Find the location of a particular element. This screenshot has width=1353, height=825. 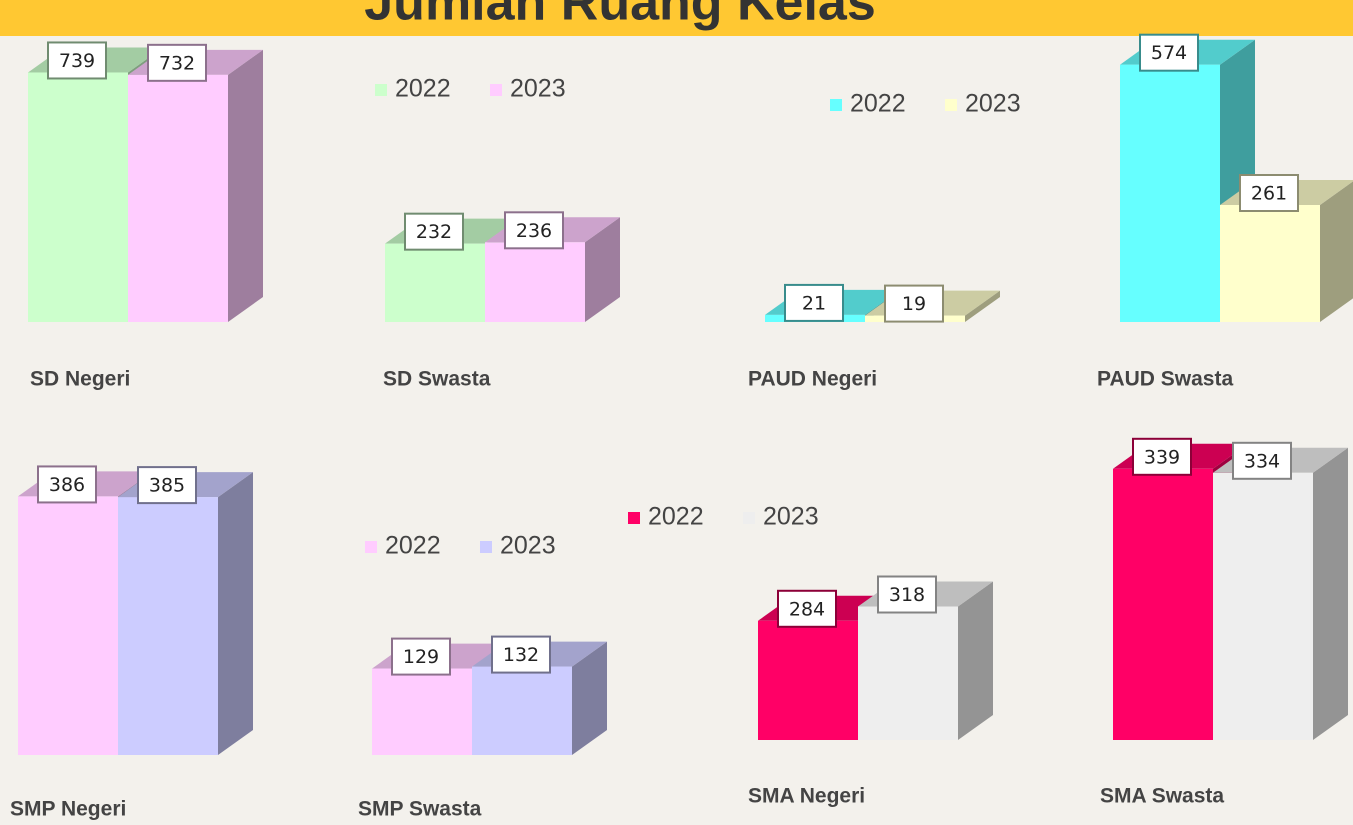

value-label: 132 is located at coordinates (521, 655).